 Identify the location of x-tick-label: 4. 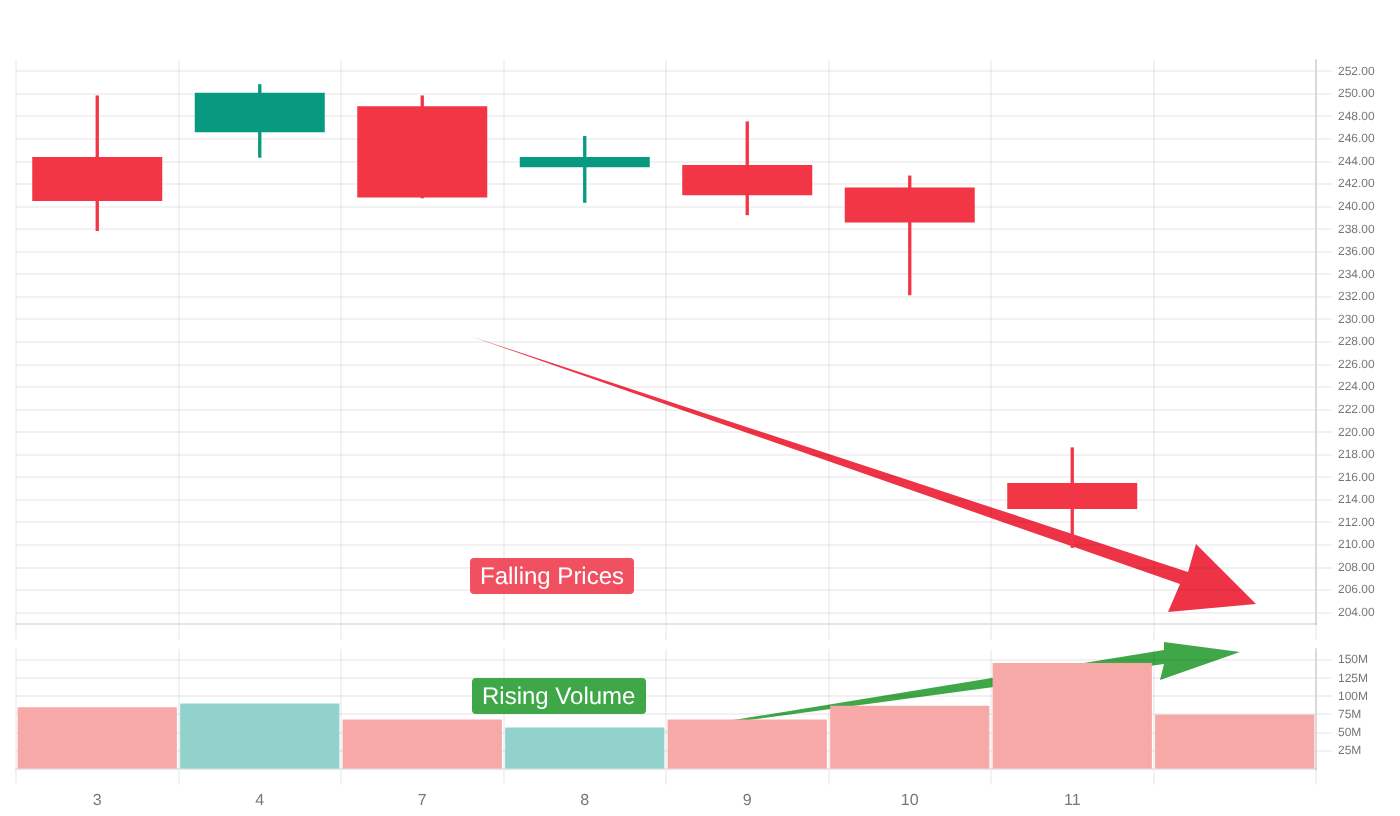
(260, 799).